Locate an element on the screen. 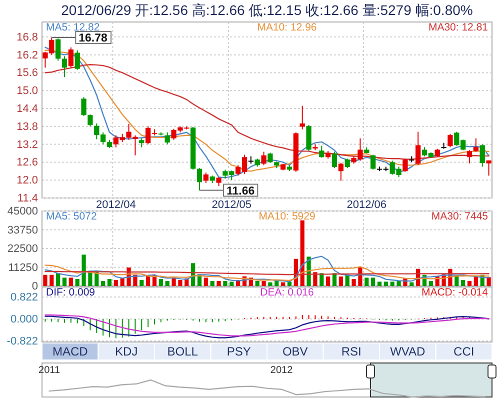 The height and width of the screenshot is (399, 498). x-tick-label: 2012 is located at coordinates (282, 370).